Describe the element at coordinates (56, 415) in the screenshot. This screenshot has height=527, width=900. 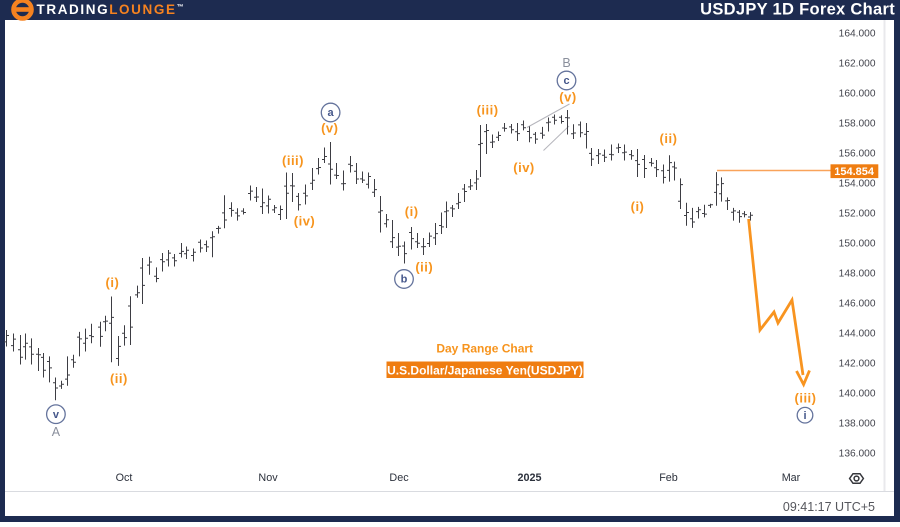
I see `svg-text: v` at that location.